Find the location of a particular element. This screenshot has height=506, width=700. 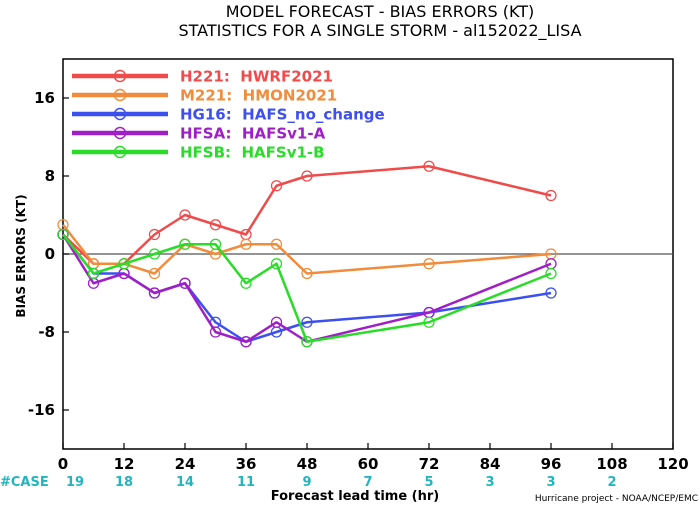

x-tick-label: 60 is located at coordinates (368, 464).